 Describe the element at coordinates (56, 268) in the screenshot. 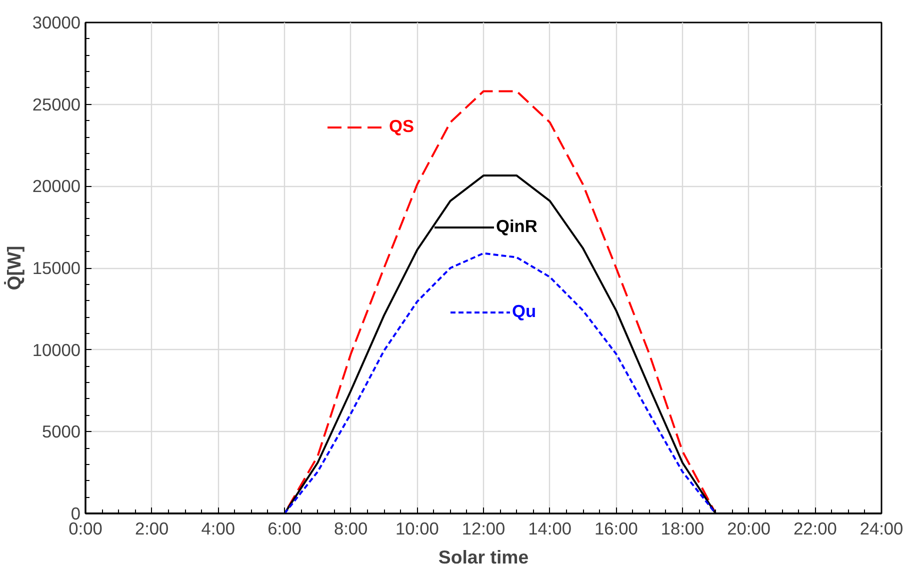

I see `y-tick-label: 15000` at that location.